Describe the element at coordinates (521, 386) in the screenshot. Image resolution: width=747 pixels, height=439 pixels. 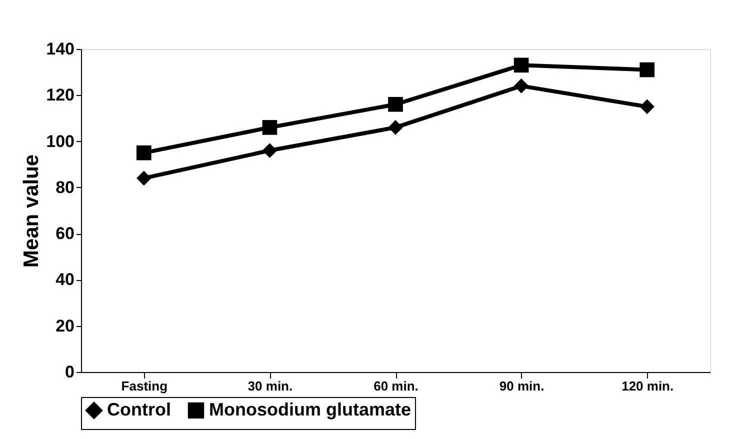
I see `x-tick-label: 90 min.` at that location.